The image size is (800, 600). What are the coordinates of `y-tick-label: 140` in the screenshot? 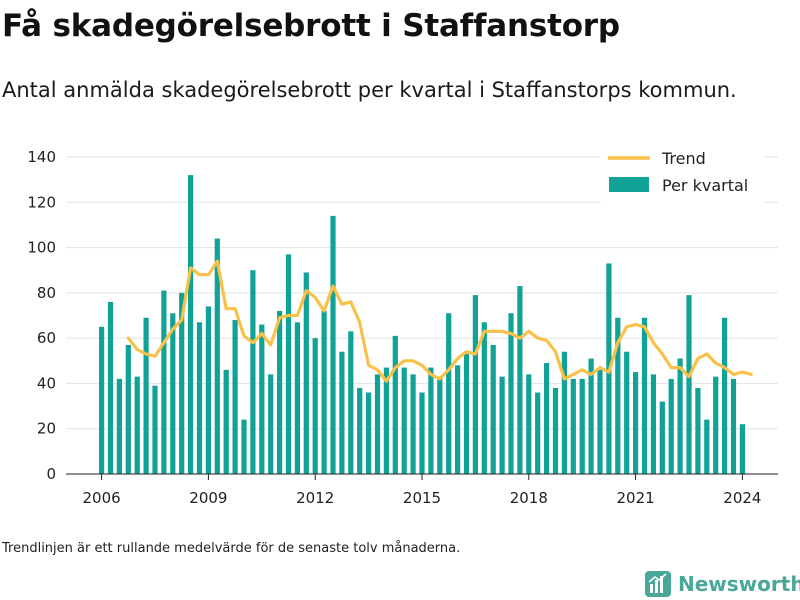 It's located at (41, 157).